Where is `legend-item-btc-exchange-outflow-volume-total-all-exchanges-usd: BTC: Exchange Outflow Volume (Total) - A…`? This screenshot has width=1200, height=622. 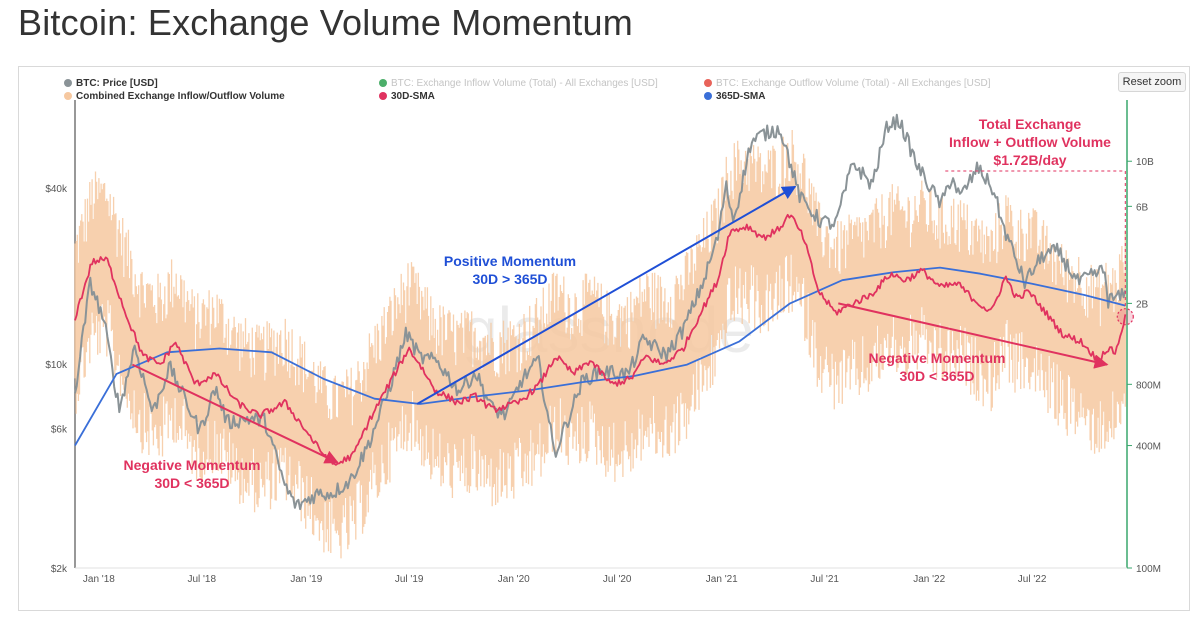 legend-item-btc-exchange-outflow-volume-total-all-exchanges-usd: BTC: Exchange Outflow Volume (Total) - A… is located at coordinates (847, 83).